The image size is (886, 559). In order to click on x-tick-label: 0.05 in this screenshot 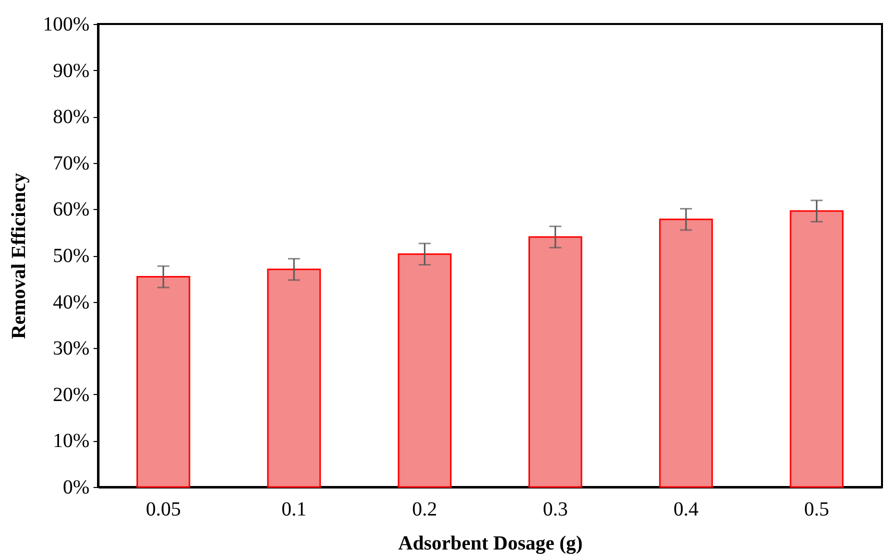, I will do `click(163, 509)`.